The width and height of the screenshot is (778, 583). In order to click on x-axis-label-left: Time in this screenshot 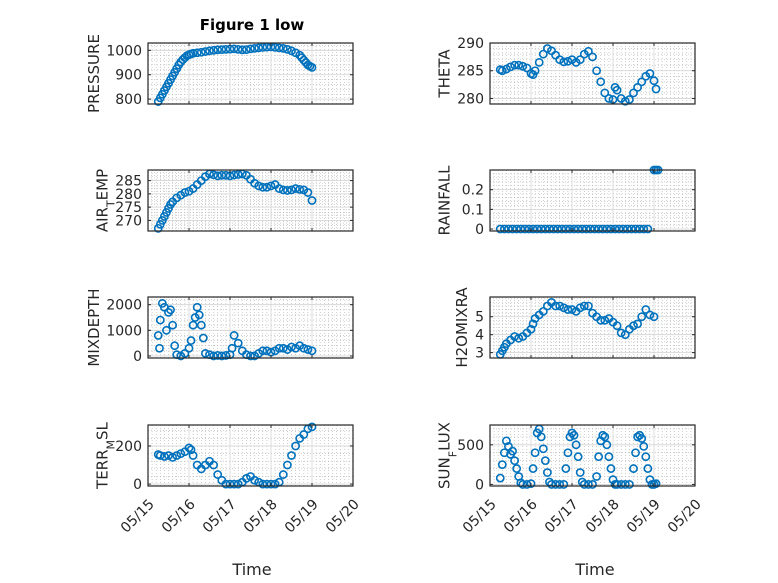, I will do `click(251, 569)`.